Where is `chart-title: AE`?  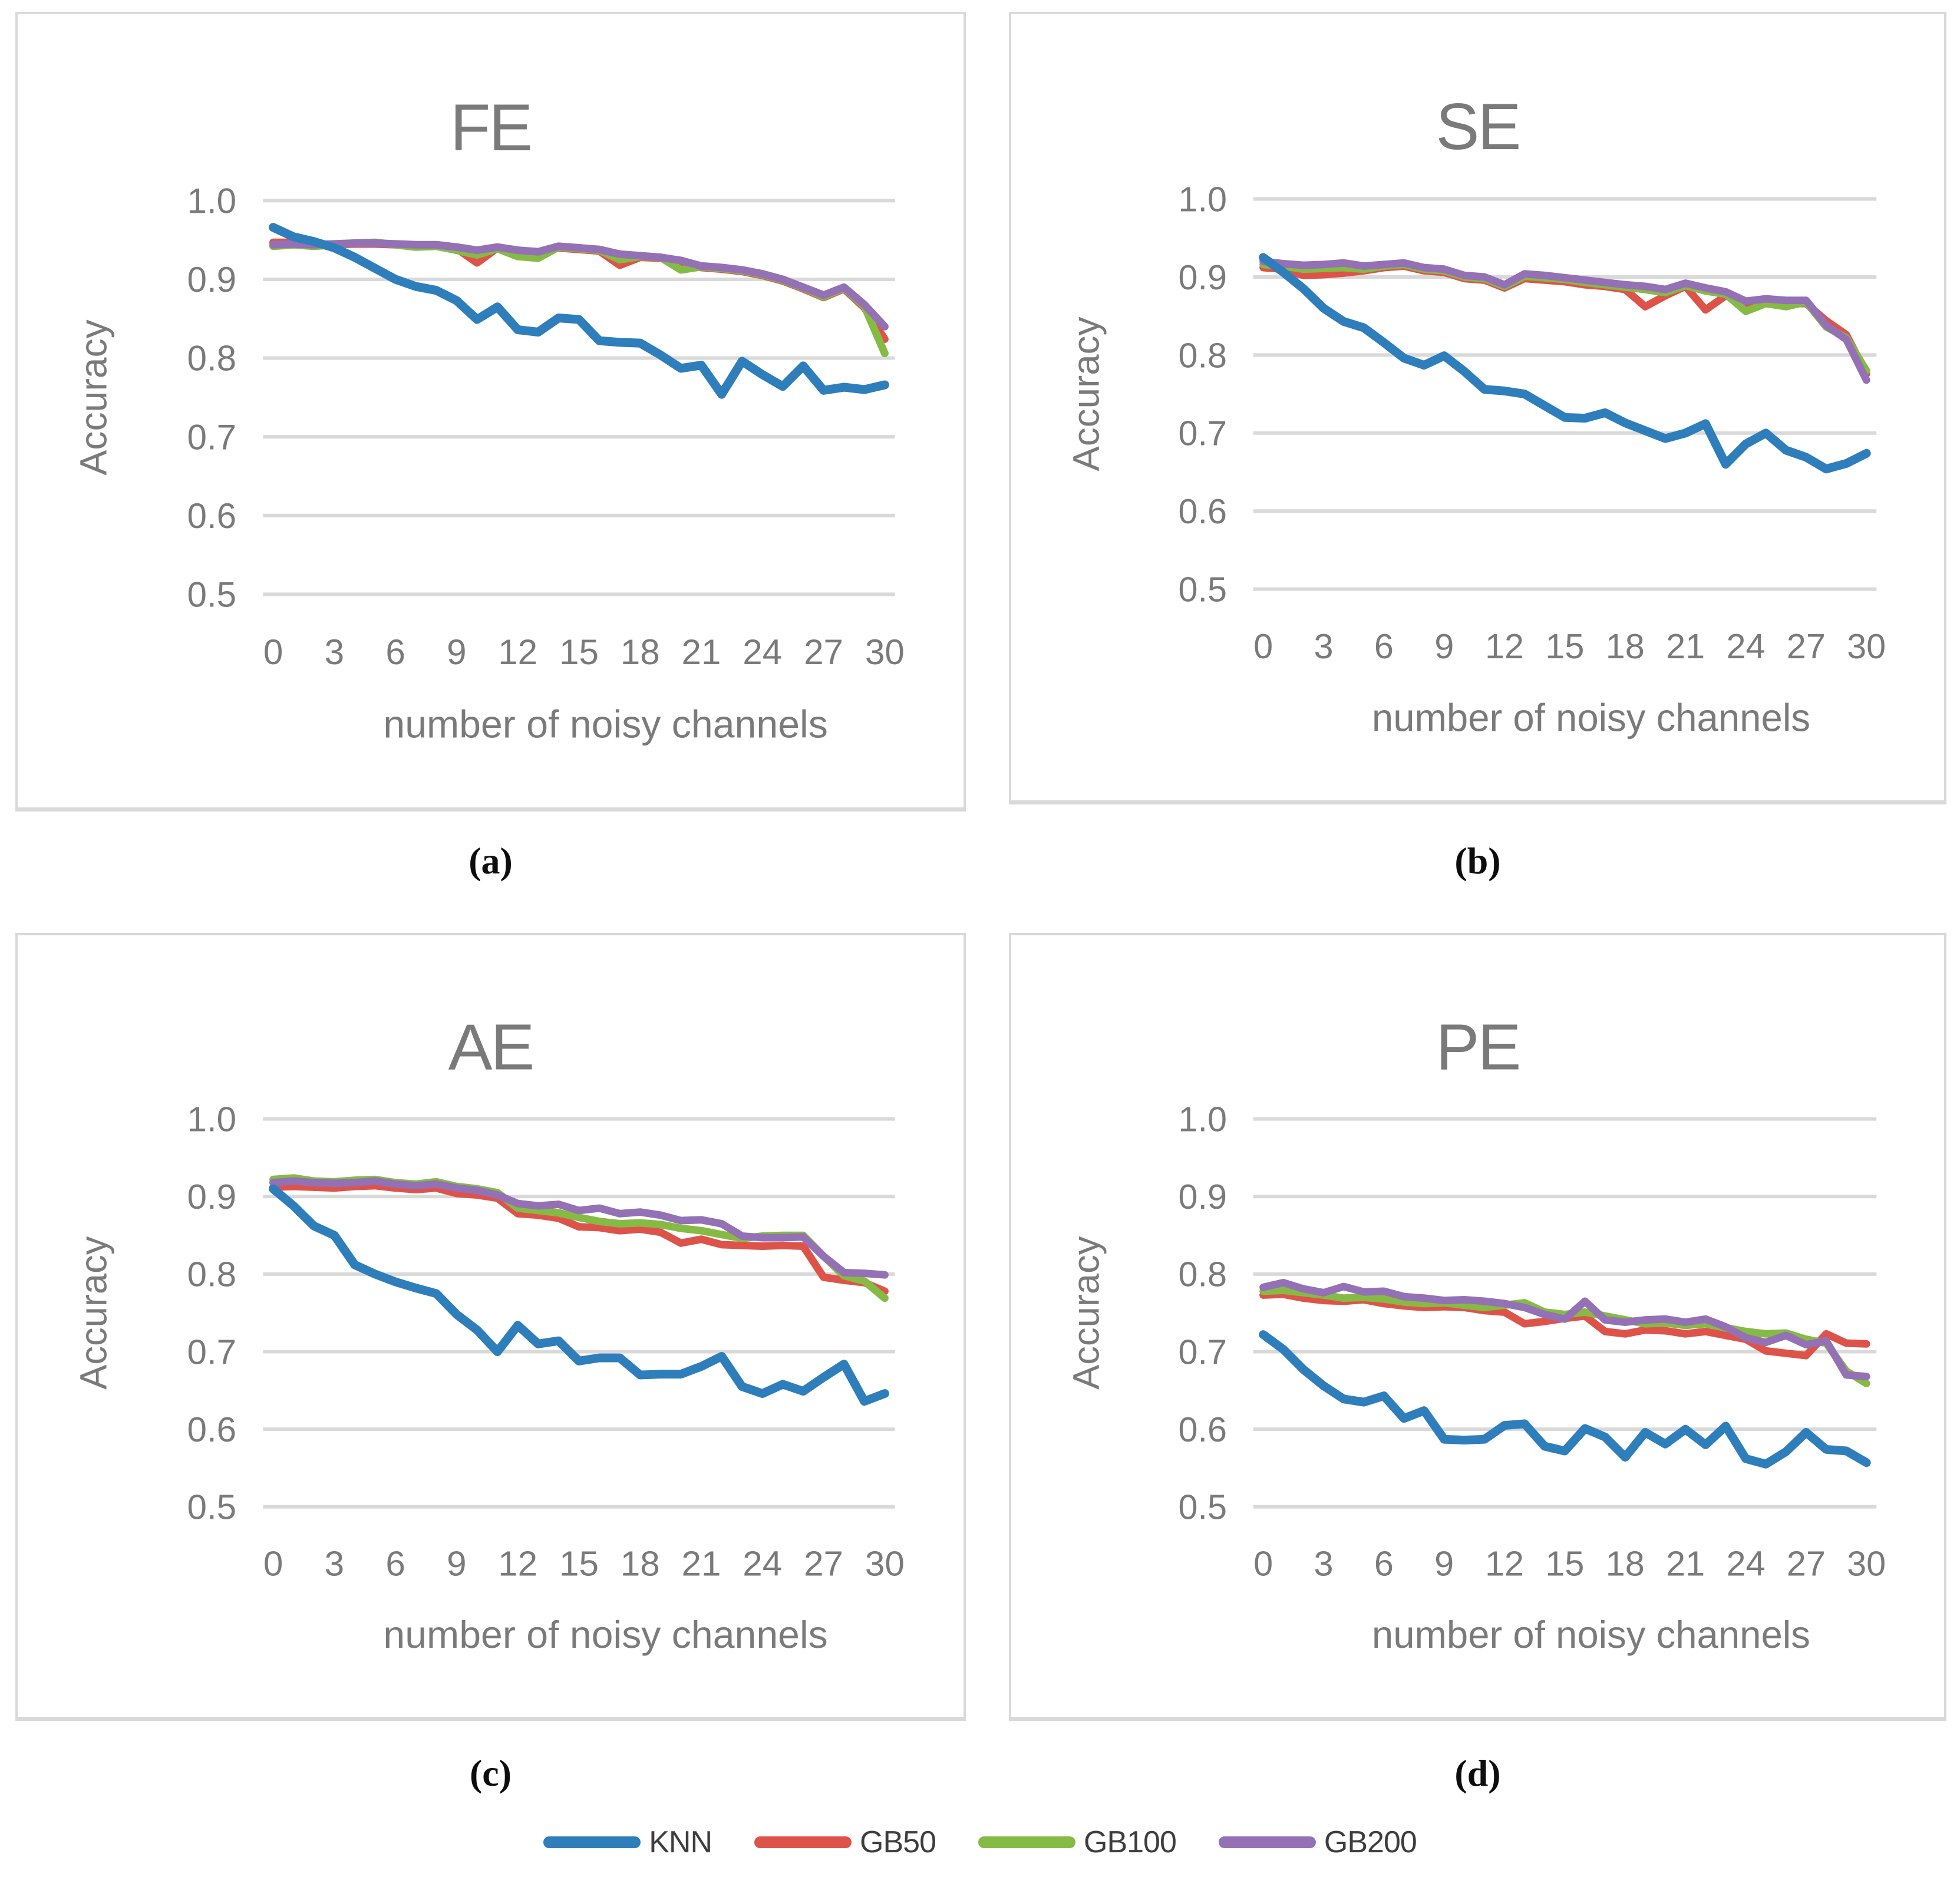 chart-title: AE is located at coordinates (490, 1046).